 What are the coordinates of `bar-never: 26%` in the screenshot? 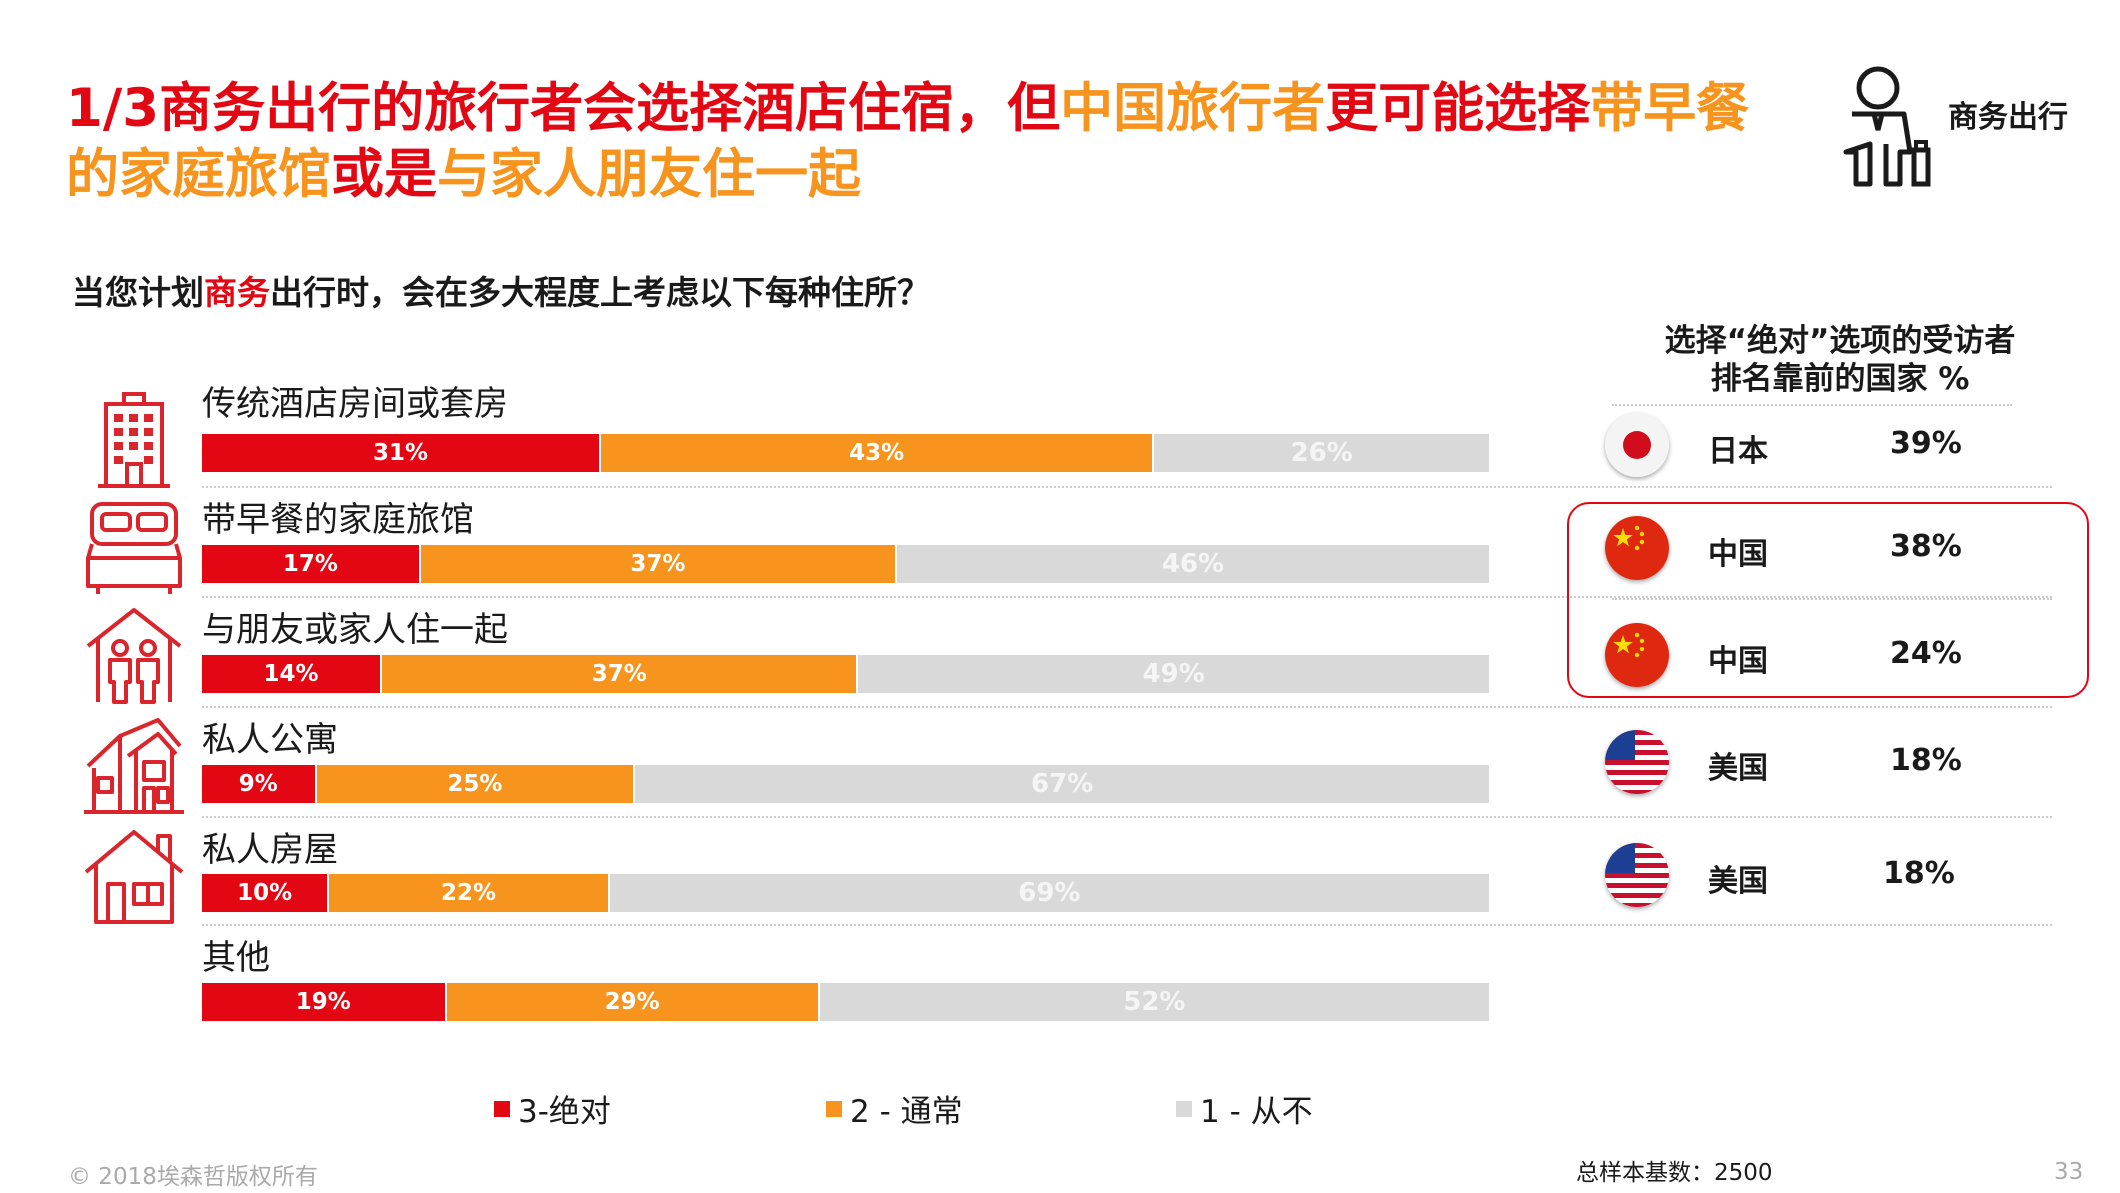 It's located at (1321, 453).